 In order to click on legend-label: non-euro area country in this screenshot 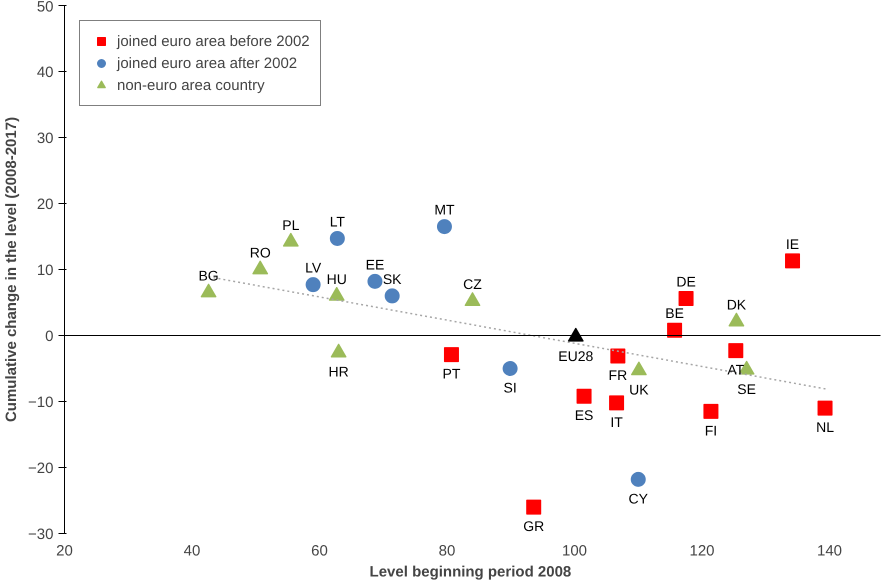, I will do `click(191, 85)`.